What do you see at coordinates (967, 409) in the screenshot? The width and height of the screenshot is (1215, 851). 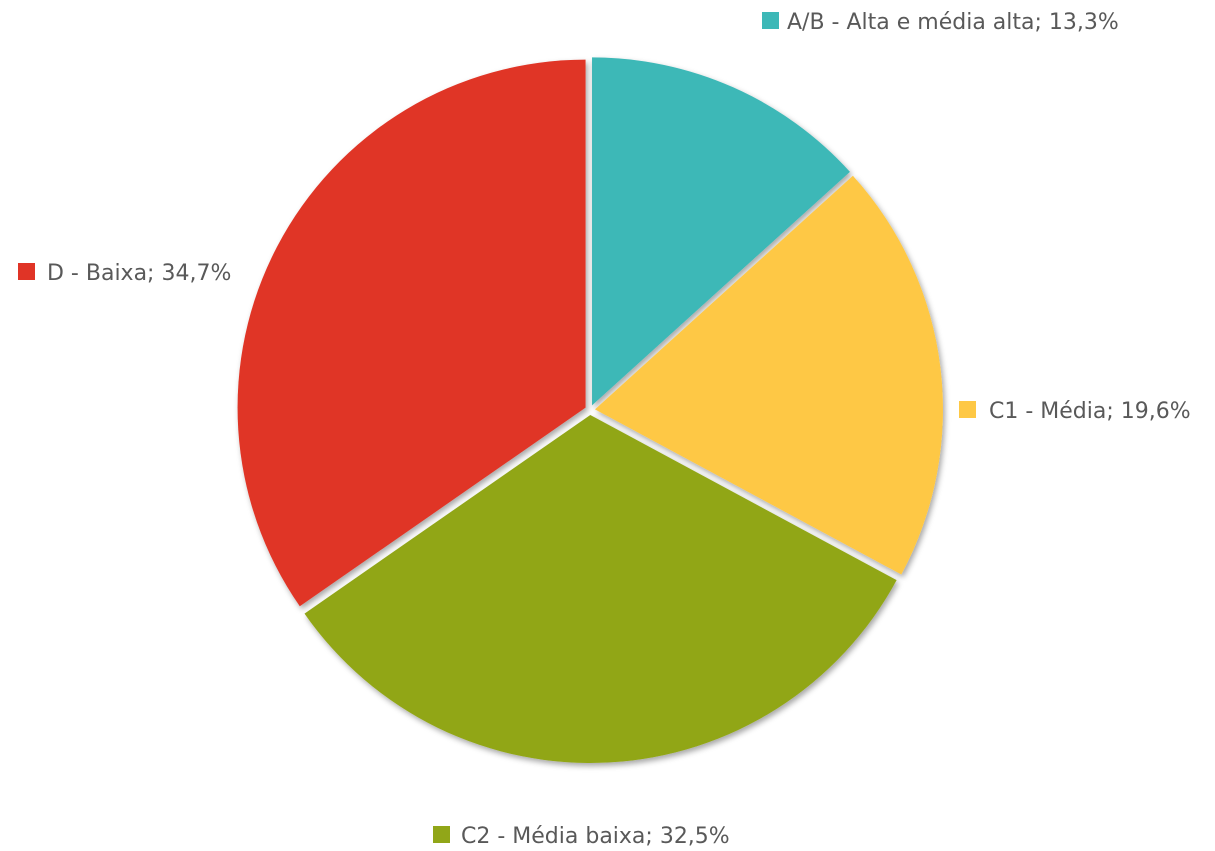 I see `legend-swatch-c1` at bounding box center [967, 409].